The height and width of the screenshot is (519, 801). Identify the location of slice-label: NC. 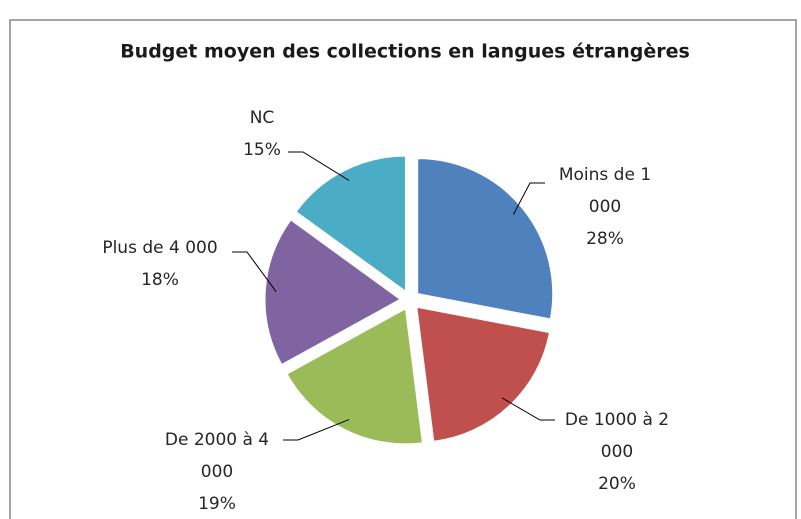
(262, 118).